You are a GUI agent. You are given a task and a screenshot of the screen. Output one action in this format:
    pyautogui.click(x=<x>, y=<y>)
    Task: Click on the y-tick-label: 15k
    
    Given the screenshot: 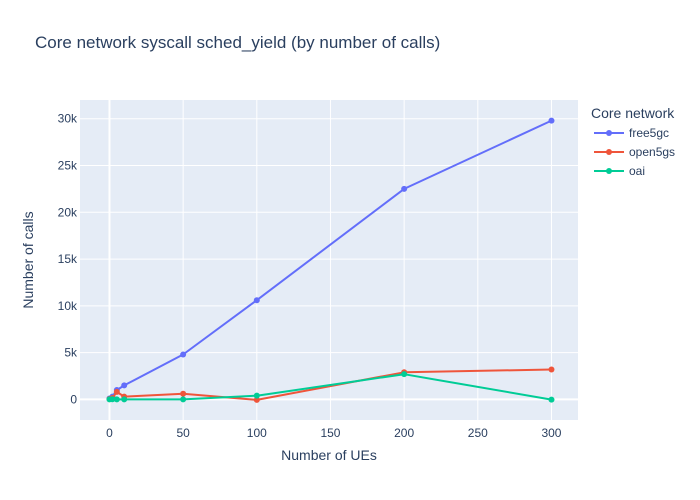 What is the action you would take?
    pyautogui.click(x=68, y=259)
    